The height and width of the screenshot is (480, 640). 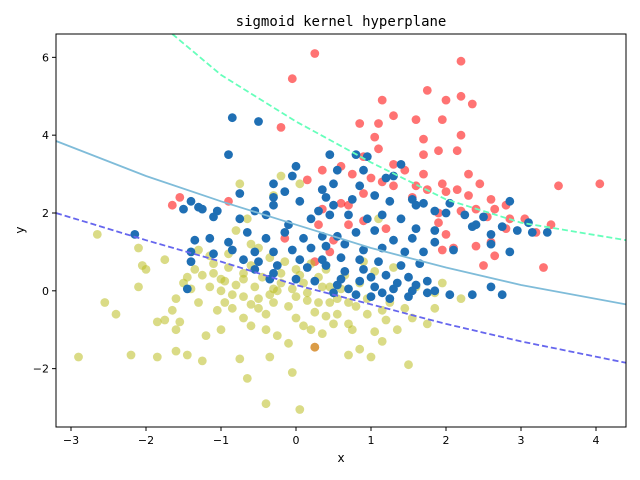 What do you see at coordinates (446, 440) in the screenshot?
I see `x-tick-label: 2` at bounding box center [446, 440].